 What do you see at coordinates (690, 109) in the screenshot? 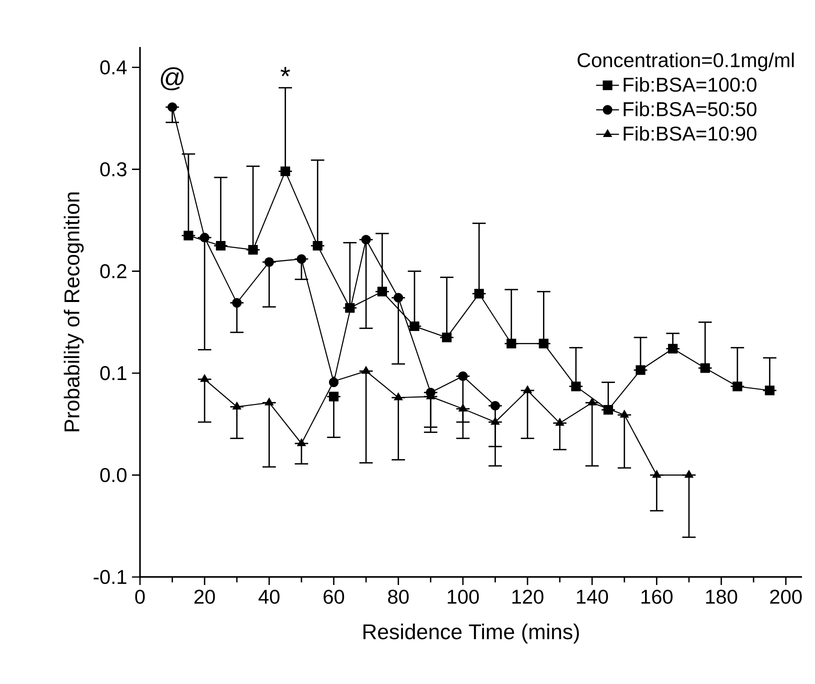
I see `legend-label: Fib:BSA=50:50` at bounding box center [690, 109].